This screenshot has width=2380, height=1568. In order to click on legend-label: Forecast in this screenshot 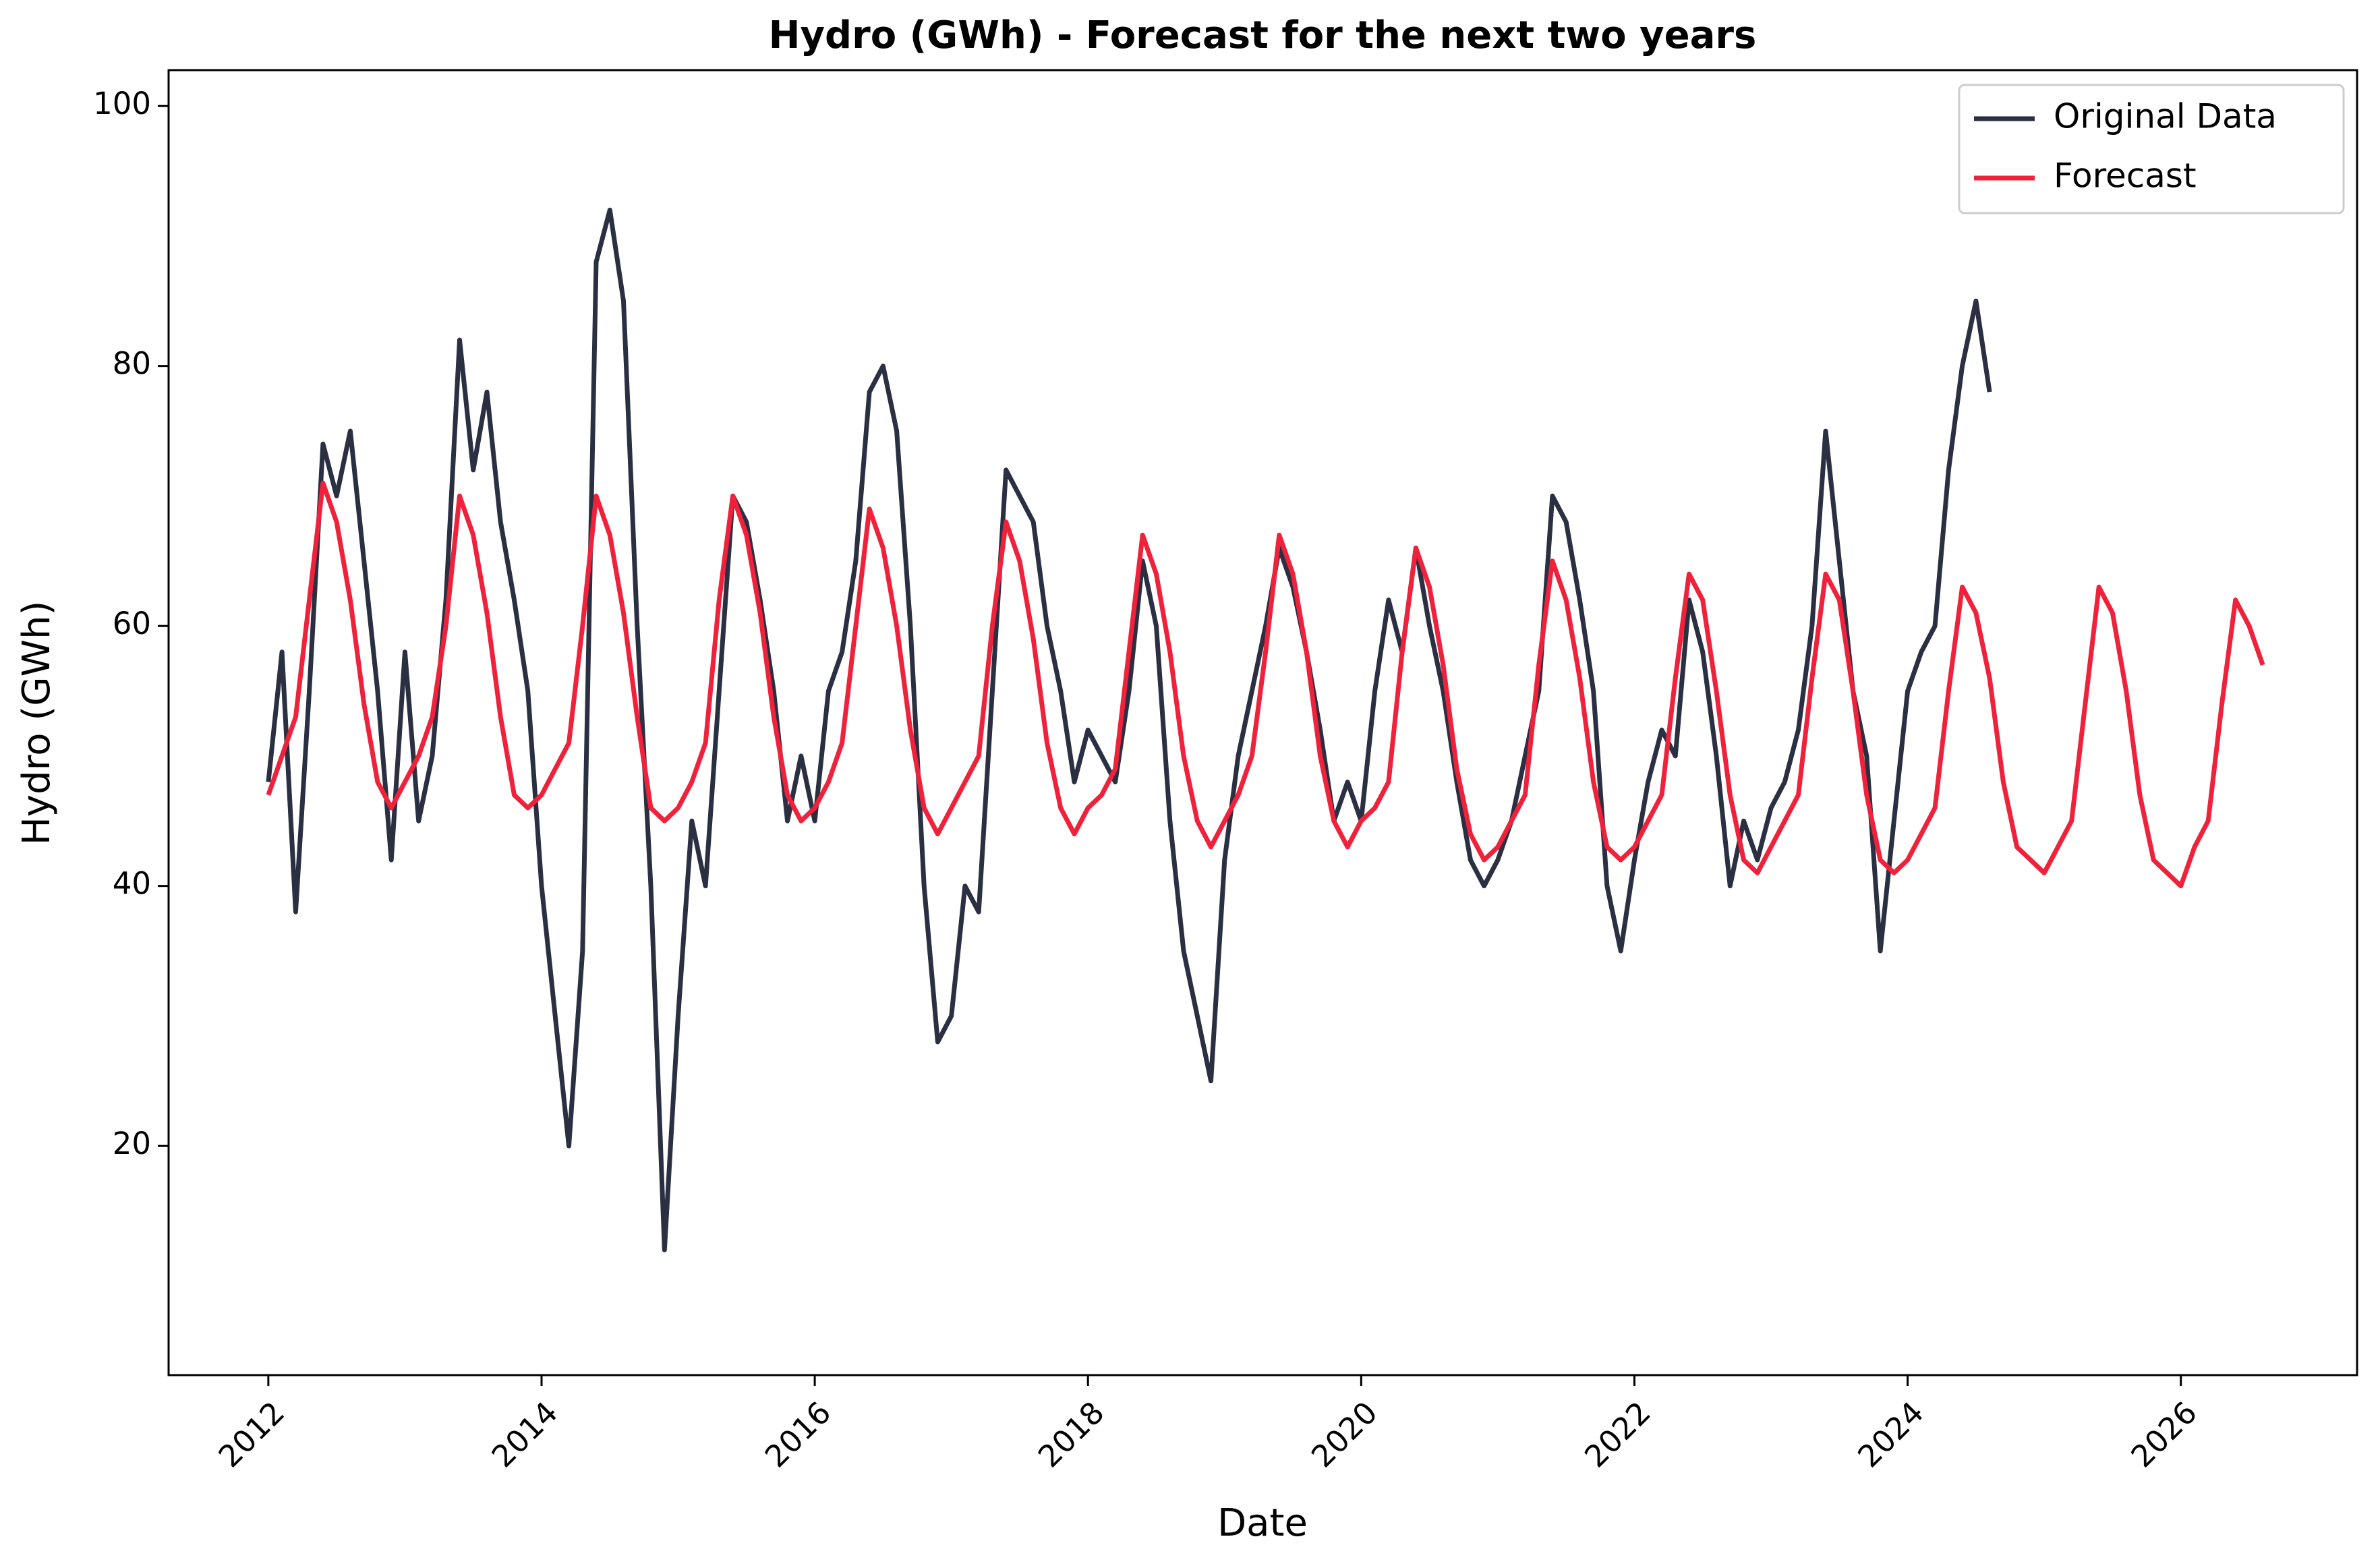, I will do `click(2125, 176)`.